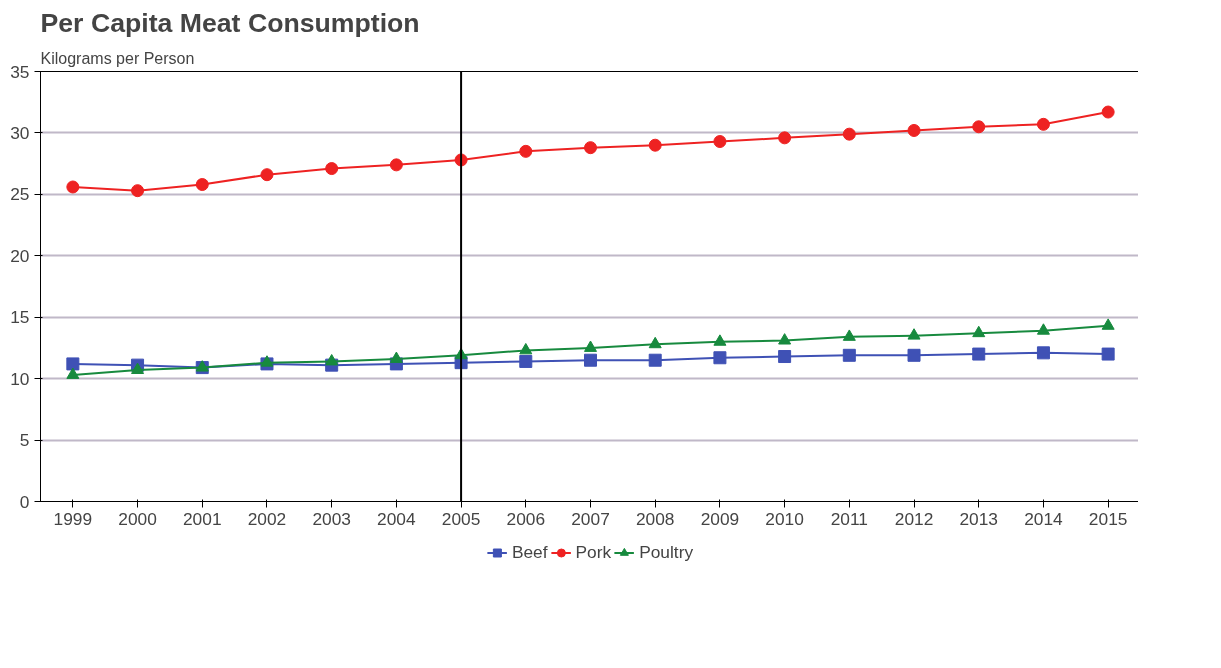 Image resolution: width=1221 pixels, height=668 pixels. Describe the element at coordinates (20, 317) in the screenshot. I see `y-tick-label: 15` at that location.